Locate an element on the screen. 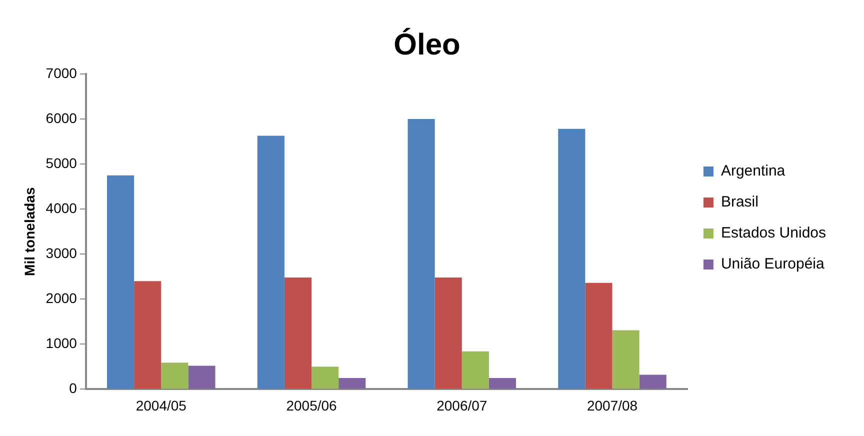 The width and height of the screenshot is (864, 436). y-tick-label: 6000 is located at coordinates (62, 118).